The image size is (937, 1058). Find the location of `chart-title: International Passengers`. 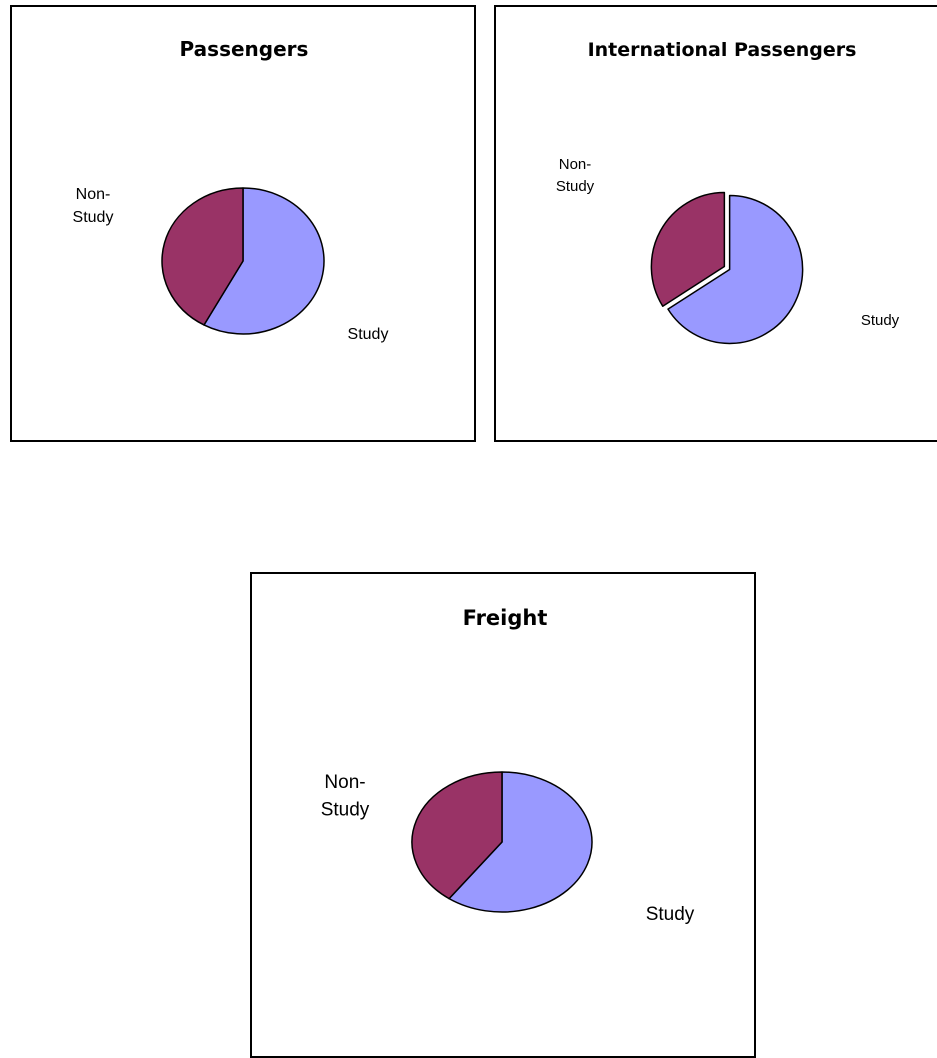

chart-title: International Passengers is located at coordinates (722, 50).